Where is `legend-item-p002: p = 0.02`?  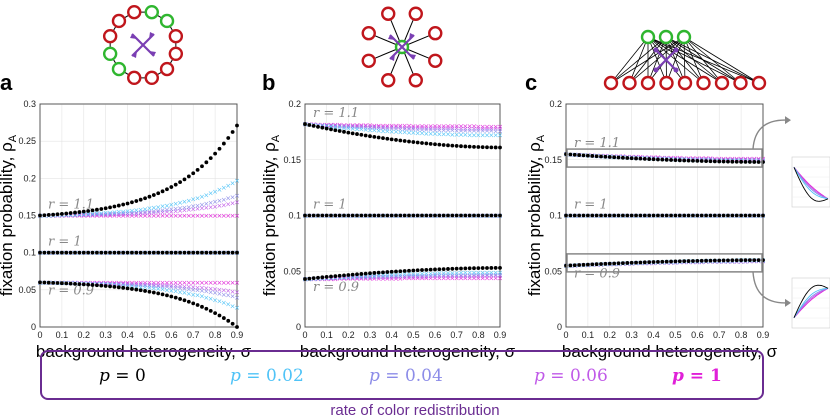 legend-item-p002: p = 0.02 is located at coordinates (267, 376).